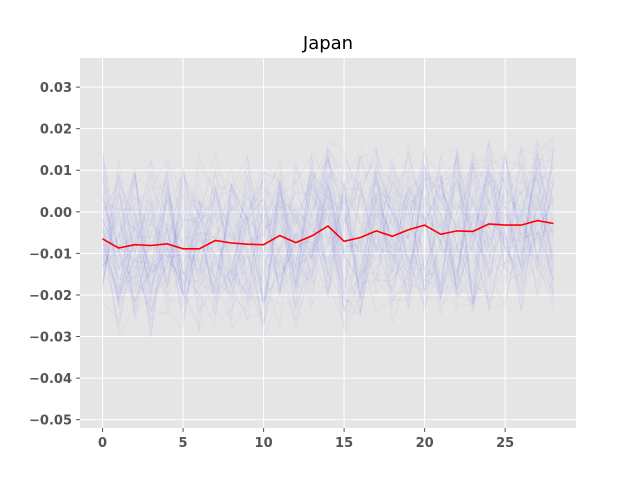  Describe the element at coordinates (102, 443) in the screenshot. I see `x-tick-label: 0` at that location.